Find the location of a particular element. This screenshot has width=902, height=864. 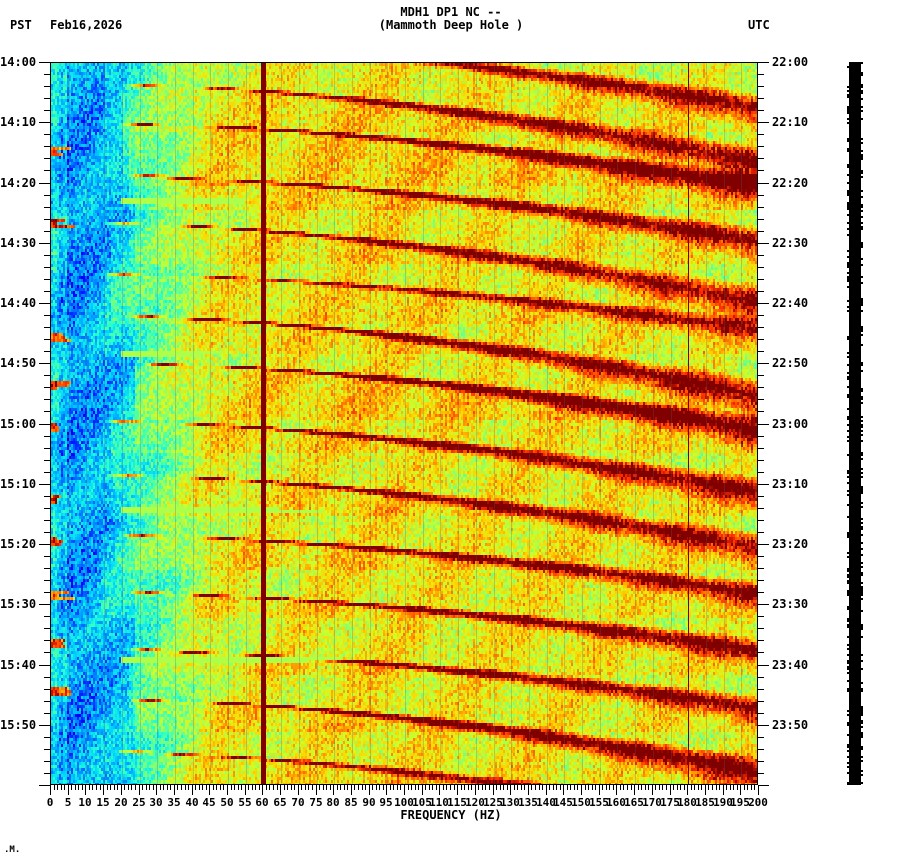

time-label-pst-1420: 14:20 is located at coordinates (18, 183).